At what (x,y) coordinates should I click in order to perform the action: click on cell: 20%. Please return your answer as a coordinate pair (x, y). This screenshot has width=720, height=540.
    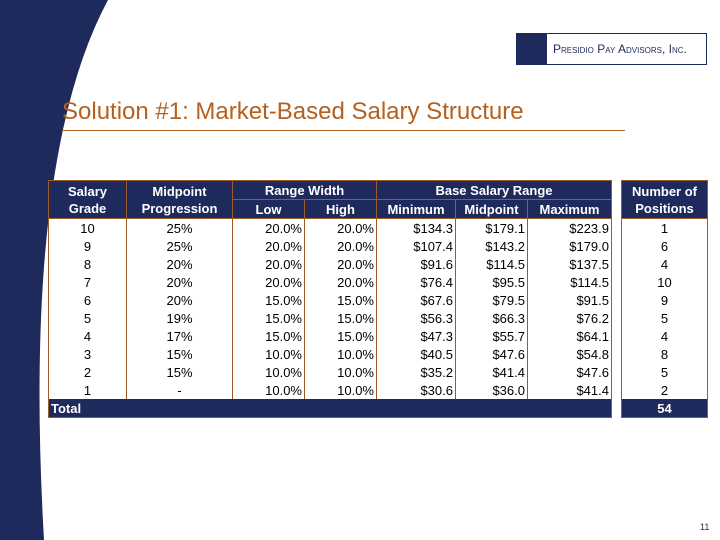
    Looking at the image, I should click on (179, 264).